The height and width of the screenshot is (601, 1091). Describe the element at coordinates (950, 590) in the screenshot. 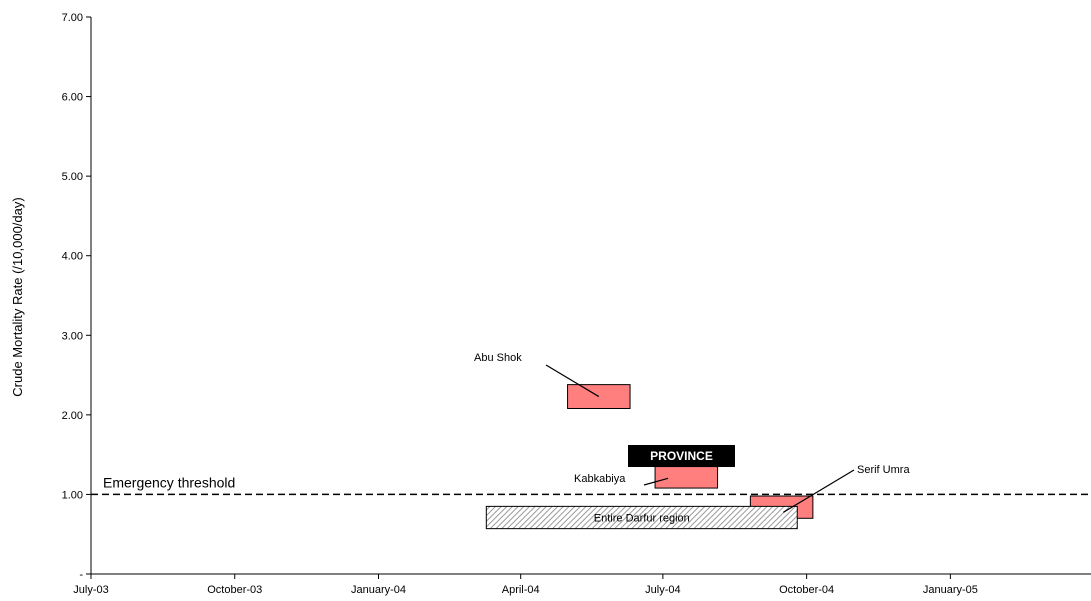

I see `x-tick-label: January-05` at that location.